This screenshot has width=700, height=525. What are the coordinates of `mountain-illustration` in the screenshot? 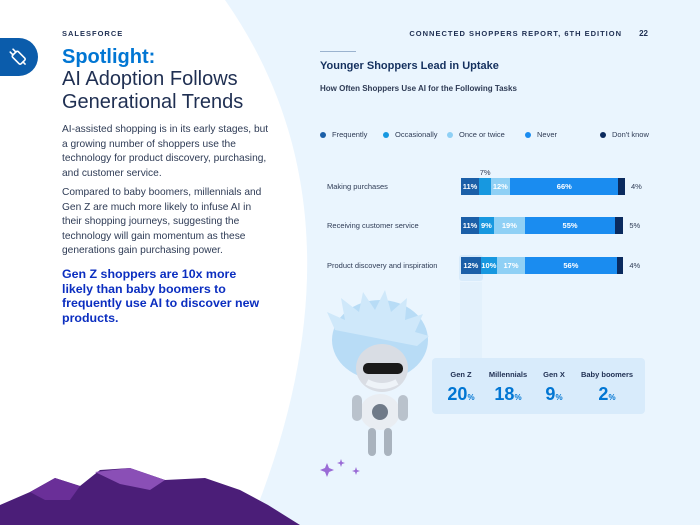 It's located at (150, 496).